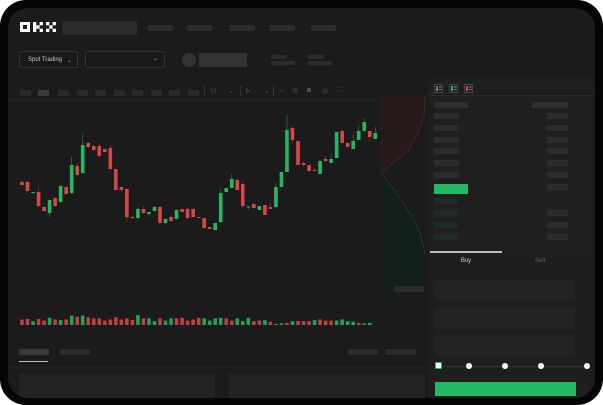 This screenshot has width=603, height=405. Describe the element at coordinates (279, 57) in the screenshot. I see `stat-label` at that location.